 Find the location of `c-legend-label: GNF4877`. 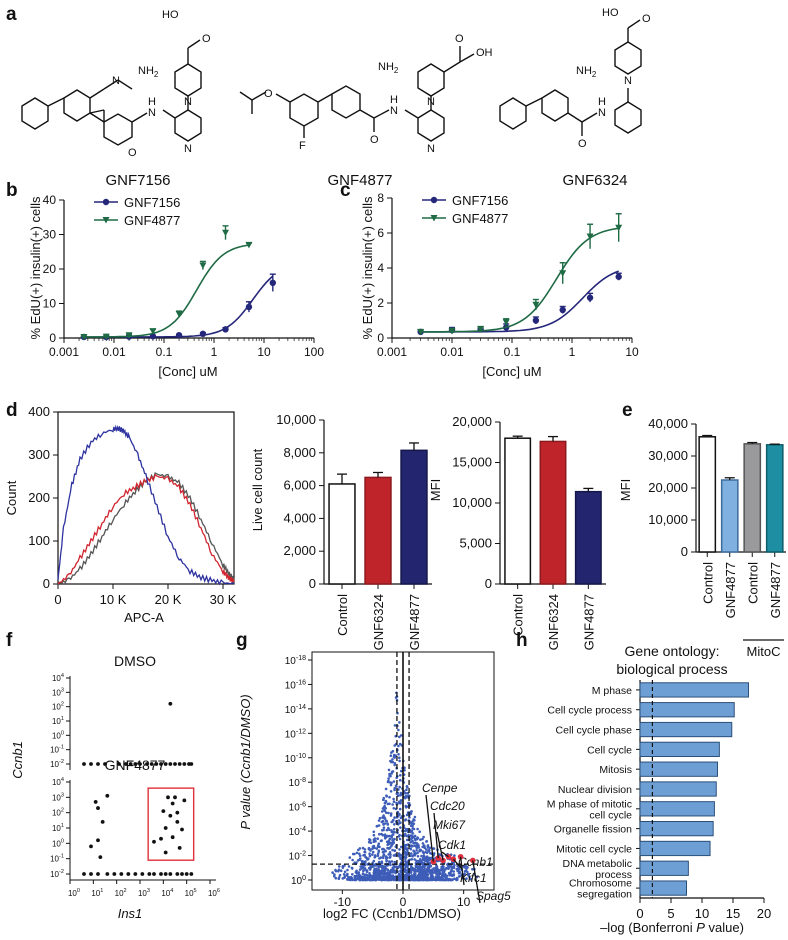

c-legend-label: GNF4877 is located at coordinates (480, 218).